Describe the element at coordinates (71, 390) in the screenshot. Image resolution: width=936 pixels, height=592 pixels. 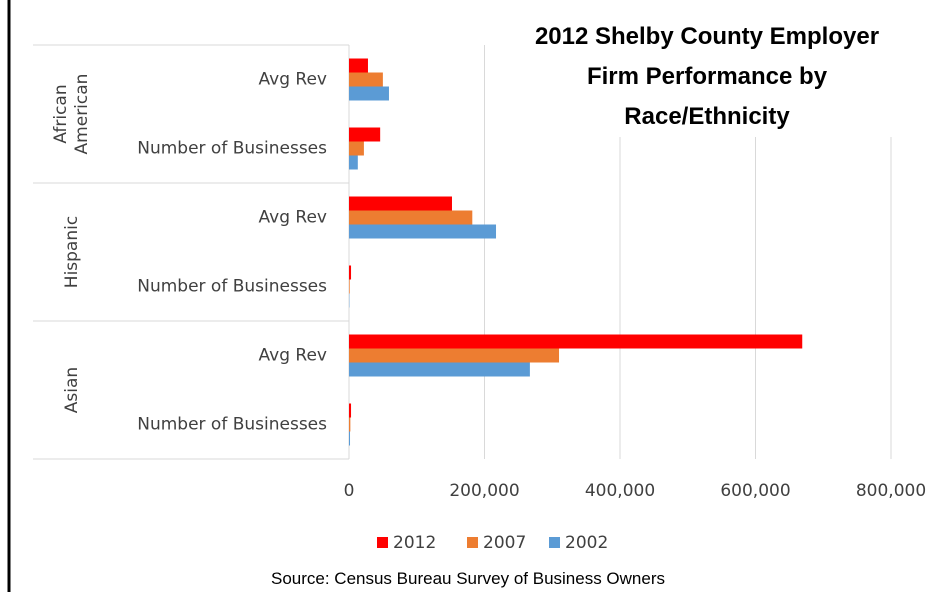
I see `group-label: Asian` at that location.